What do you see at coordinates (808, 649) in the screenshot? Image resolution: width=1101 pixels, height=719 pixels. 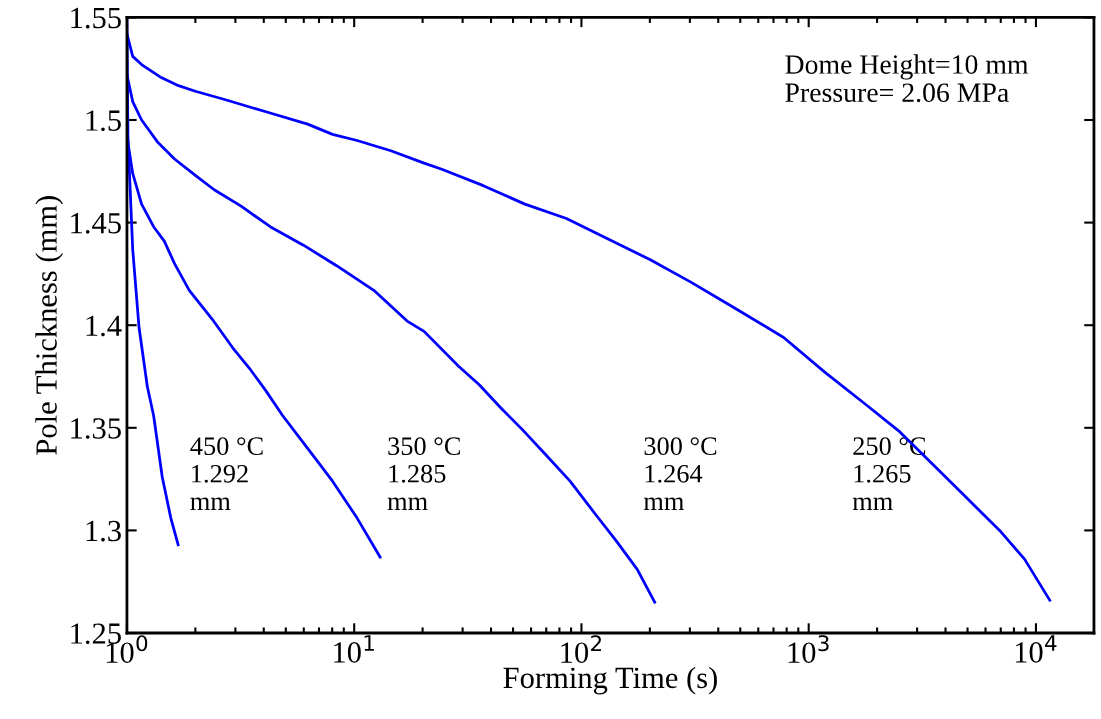 I see `x-tick-label: 10$^{3}$` at bounding box center [808, 649].